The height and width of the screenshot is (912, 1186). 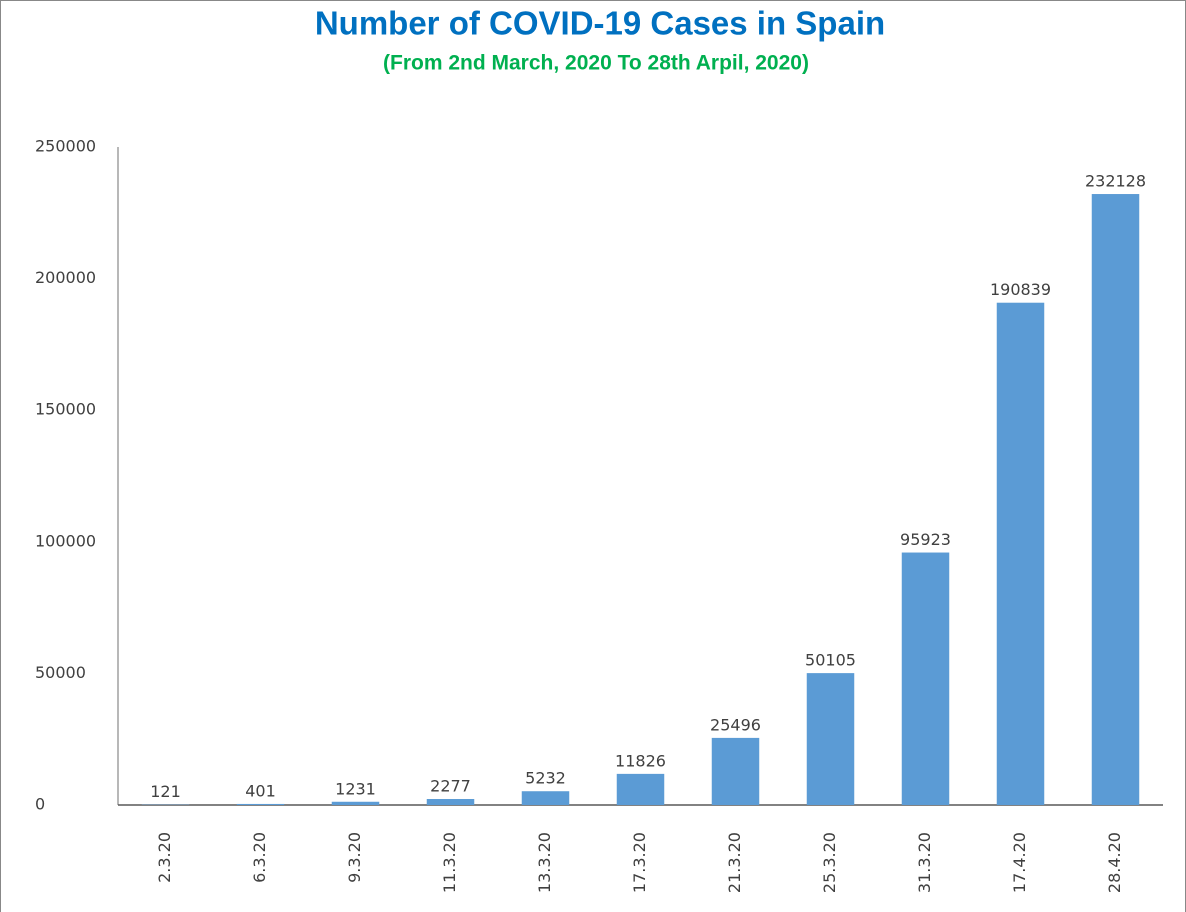 I want to click on data-label: 121, so click(x=165, y=791).